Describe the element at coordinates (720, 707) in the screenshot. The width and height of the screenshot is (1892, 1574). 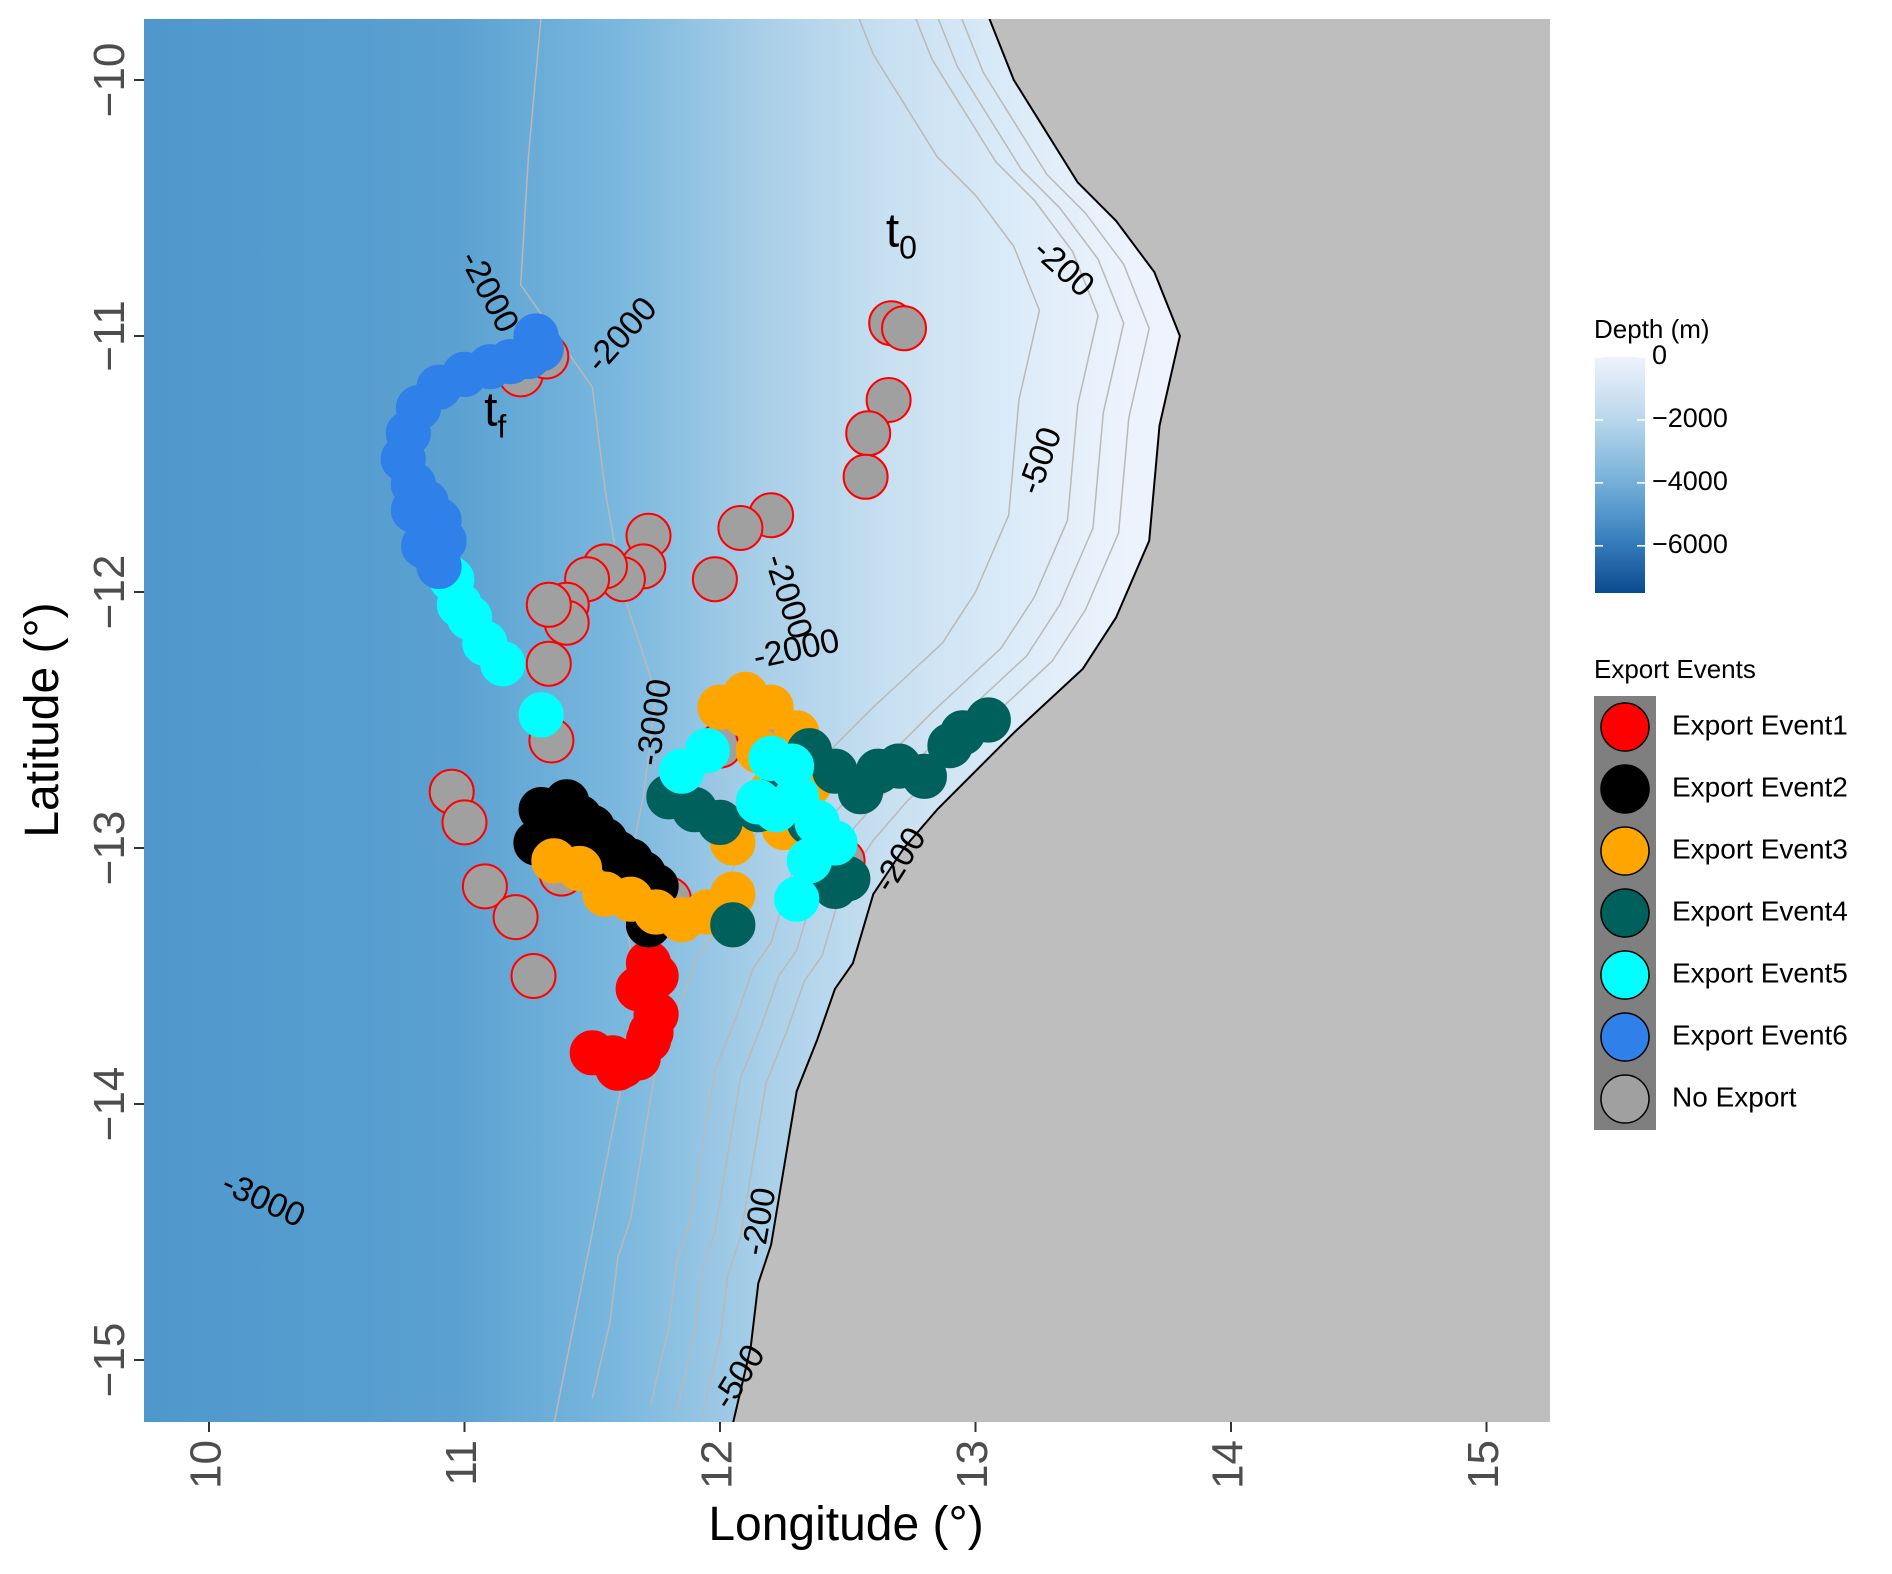
I see `data-point-export-event3` at that location.